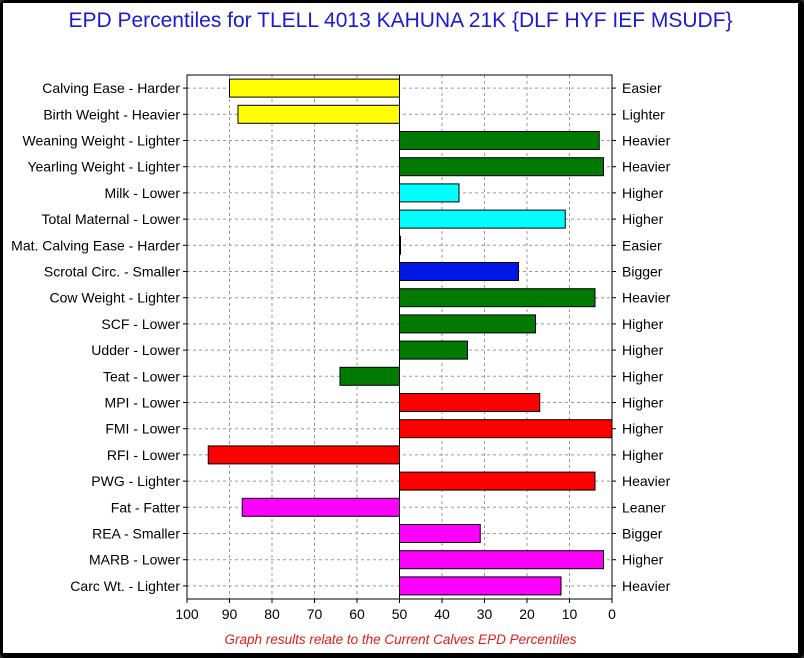 Image resolution: width=804 pixels, height=658 pixels. What do you see at coordinates (315, 614) in the screenshot?
I see `x-tick-label: 70` at bounding box center [315, 614].